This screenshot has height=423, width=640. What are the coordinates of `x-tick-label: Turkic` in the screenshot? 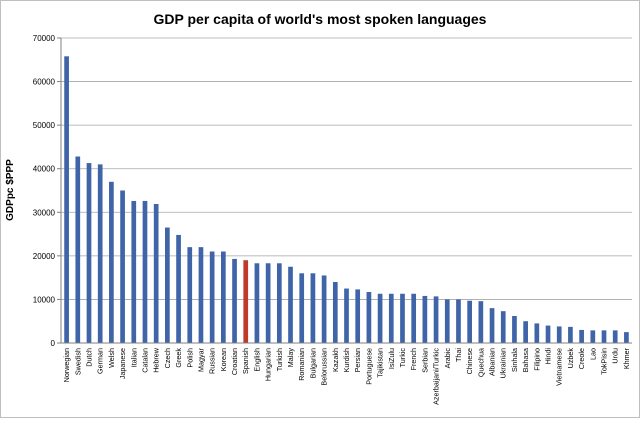 It's located at (402, 358).